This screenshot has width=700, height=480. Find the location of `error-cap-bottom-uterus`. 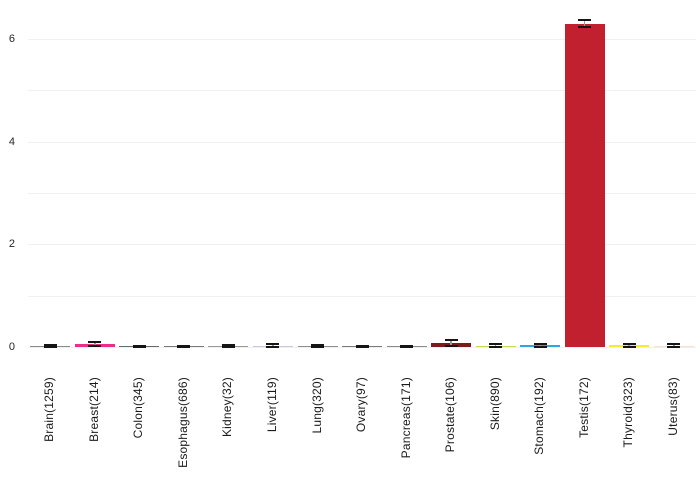

error-cap-bottom-uterus is located at coordinates (674, 346).